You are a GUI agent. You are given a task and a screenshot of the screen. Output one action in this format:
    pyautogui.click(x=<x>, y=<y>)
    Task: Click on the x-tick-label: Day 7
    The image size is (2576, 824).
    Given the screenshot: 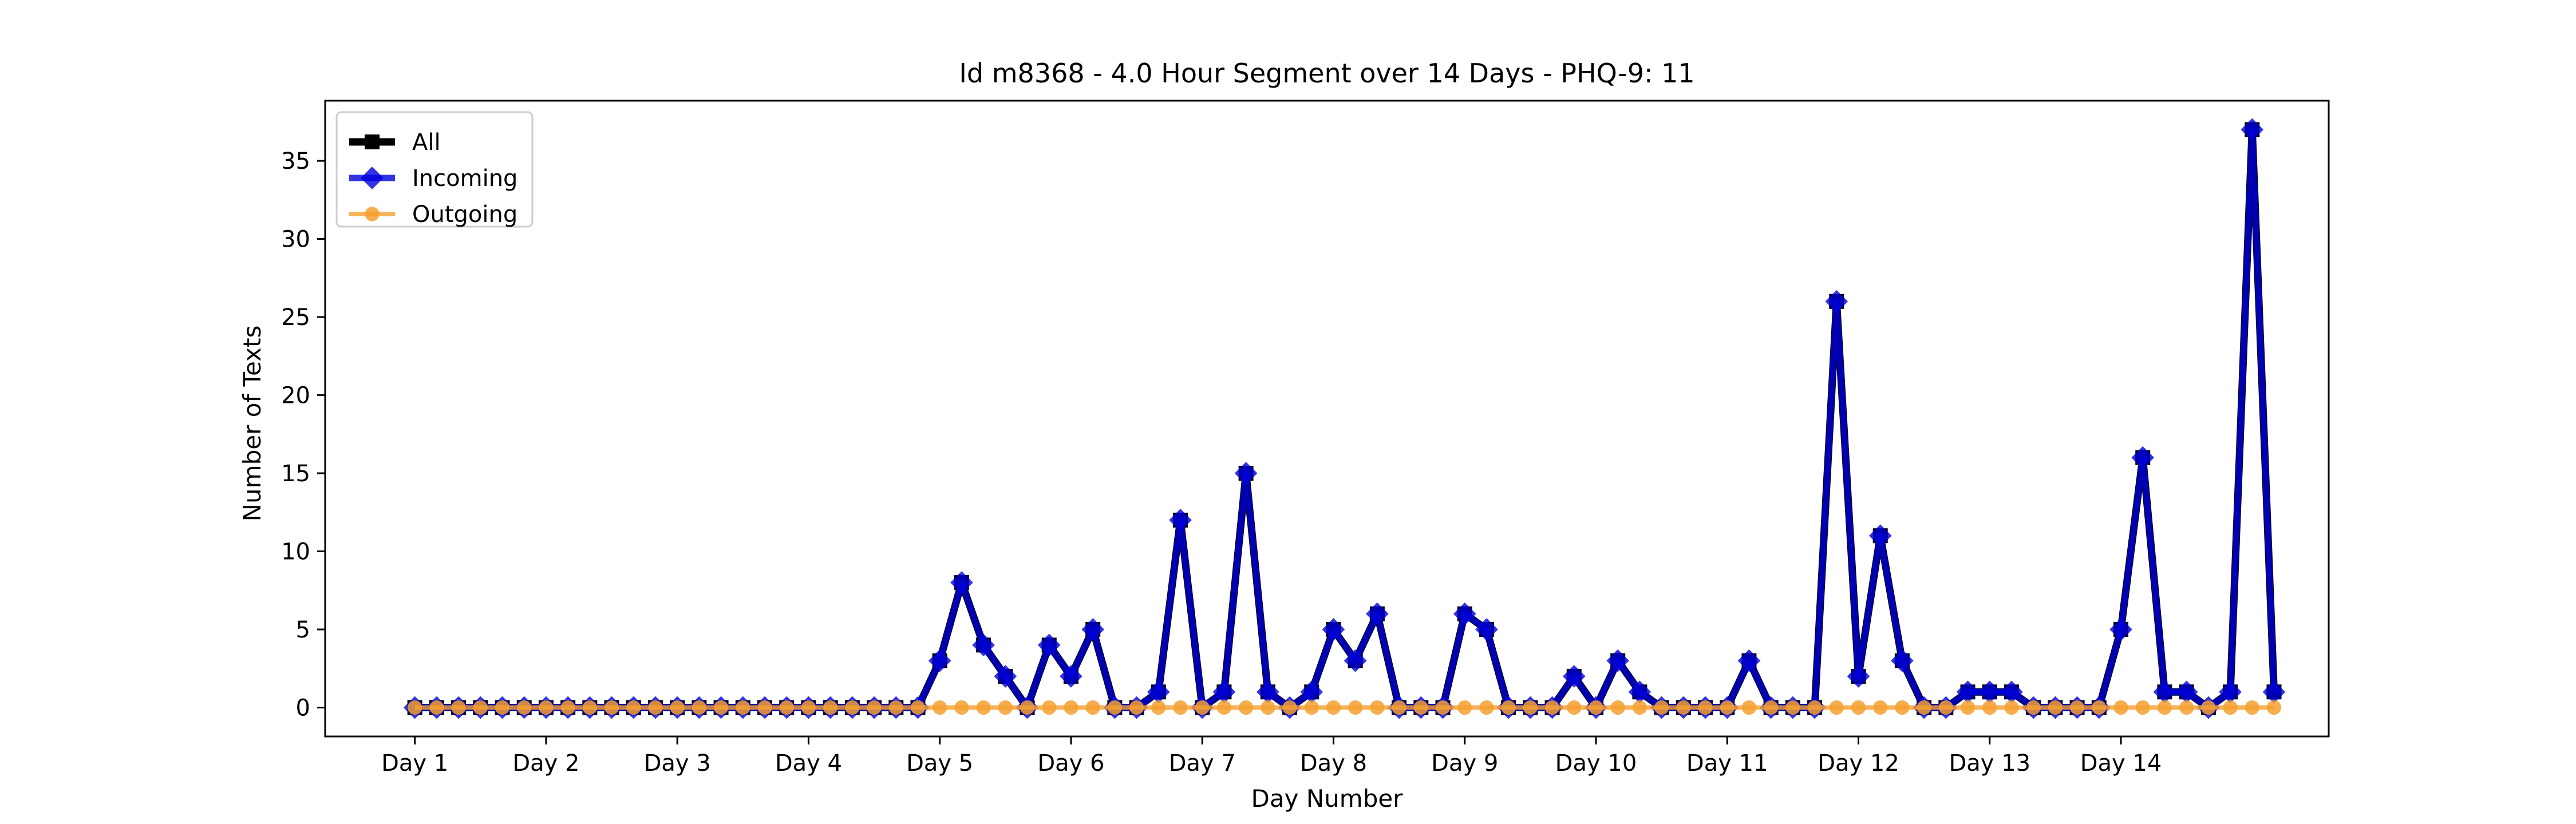 What is the action you would take?
    pyautogui.click(x=1202, y=763)
    